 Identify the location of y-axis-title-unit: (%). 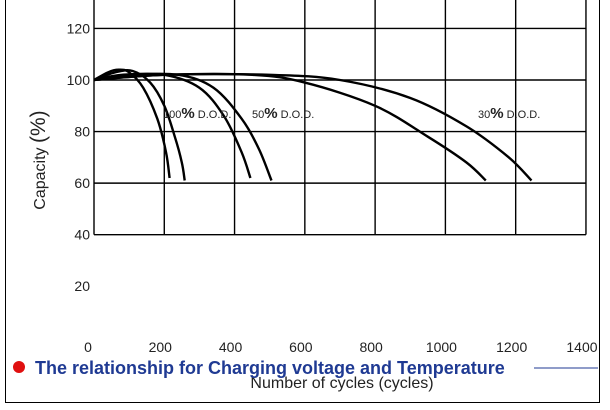
(38, 126).